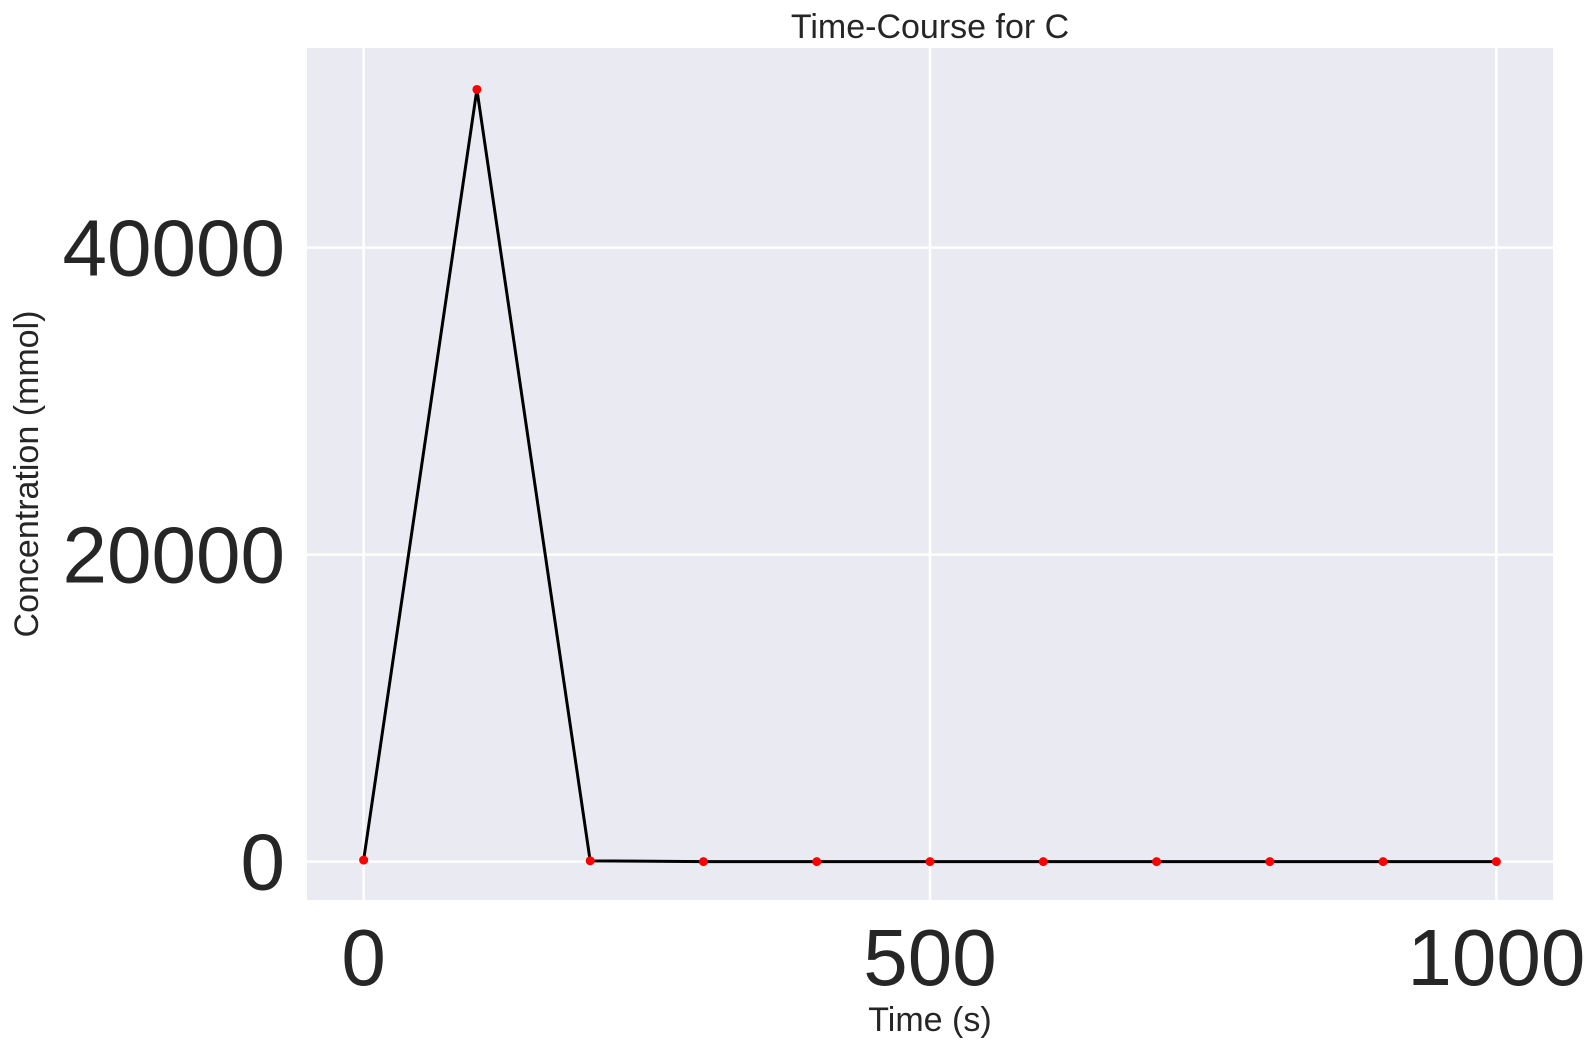 Image resolution: width=1593 pixels, height=1044 pixels. Describe the element at coordinates (263, 862) in the screenshot. I see `y-tick-label: 0` at that location.